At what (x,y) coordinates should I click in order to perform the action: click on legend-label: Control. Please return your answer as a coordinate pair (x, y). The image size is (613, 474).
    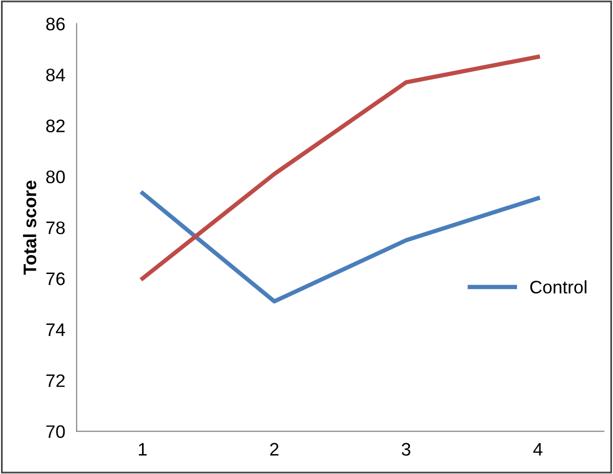
    Looking at the image, I should click on (558, 287).